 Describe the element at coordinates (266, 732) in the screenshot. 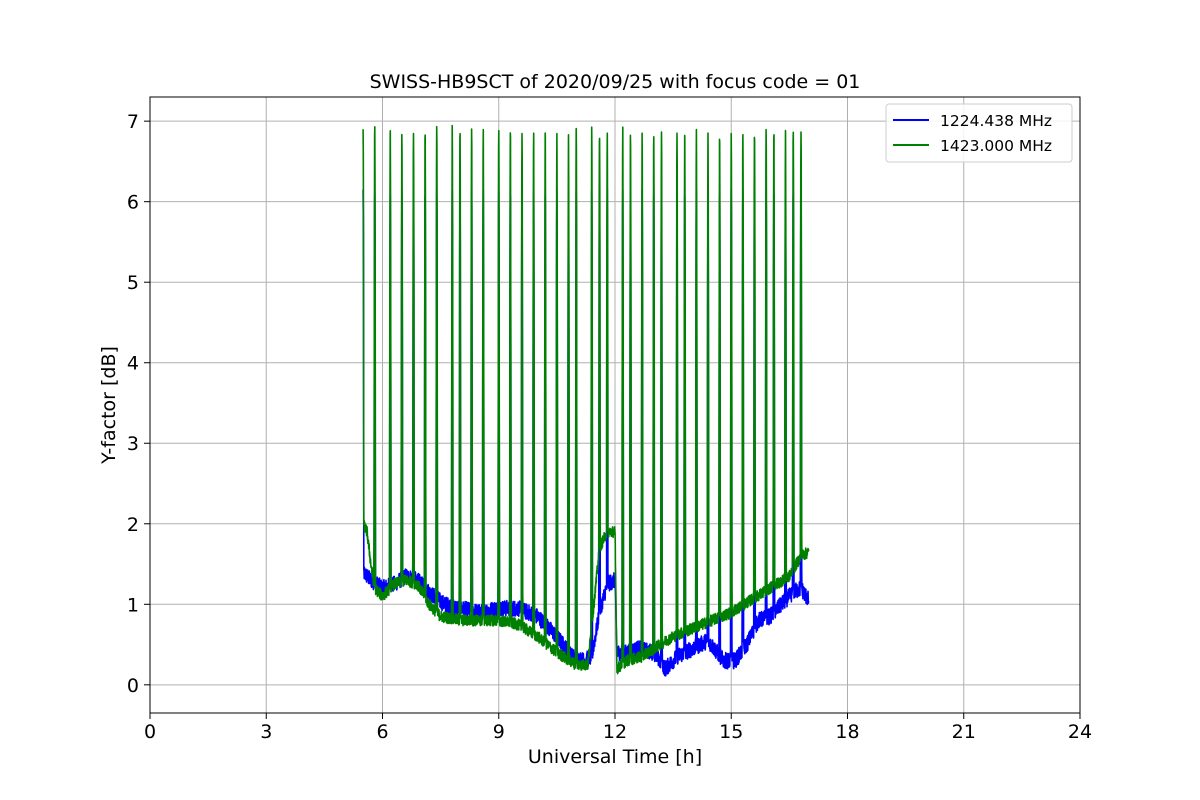

I see `x-tick-label: 3` at that location.